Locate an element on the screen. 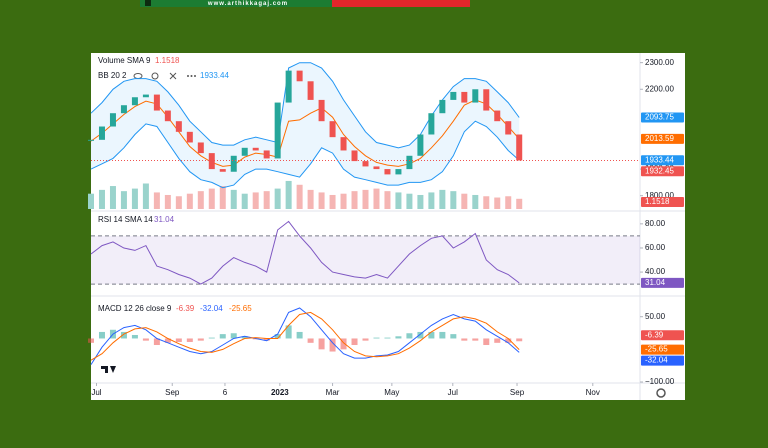  x-tick-label: Sep is located at coordinates (172, 392).